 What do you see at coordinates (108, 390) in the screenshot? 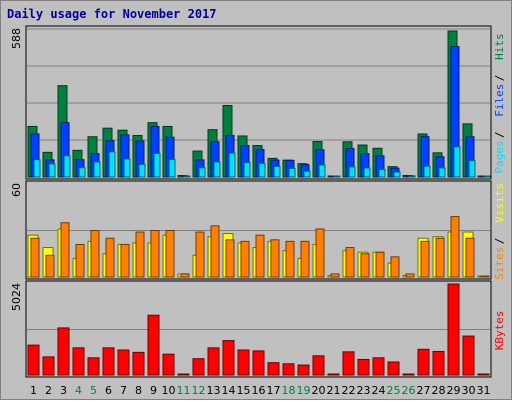
I see `day-label-6: 6` at bounding box center [108, 390].